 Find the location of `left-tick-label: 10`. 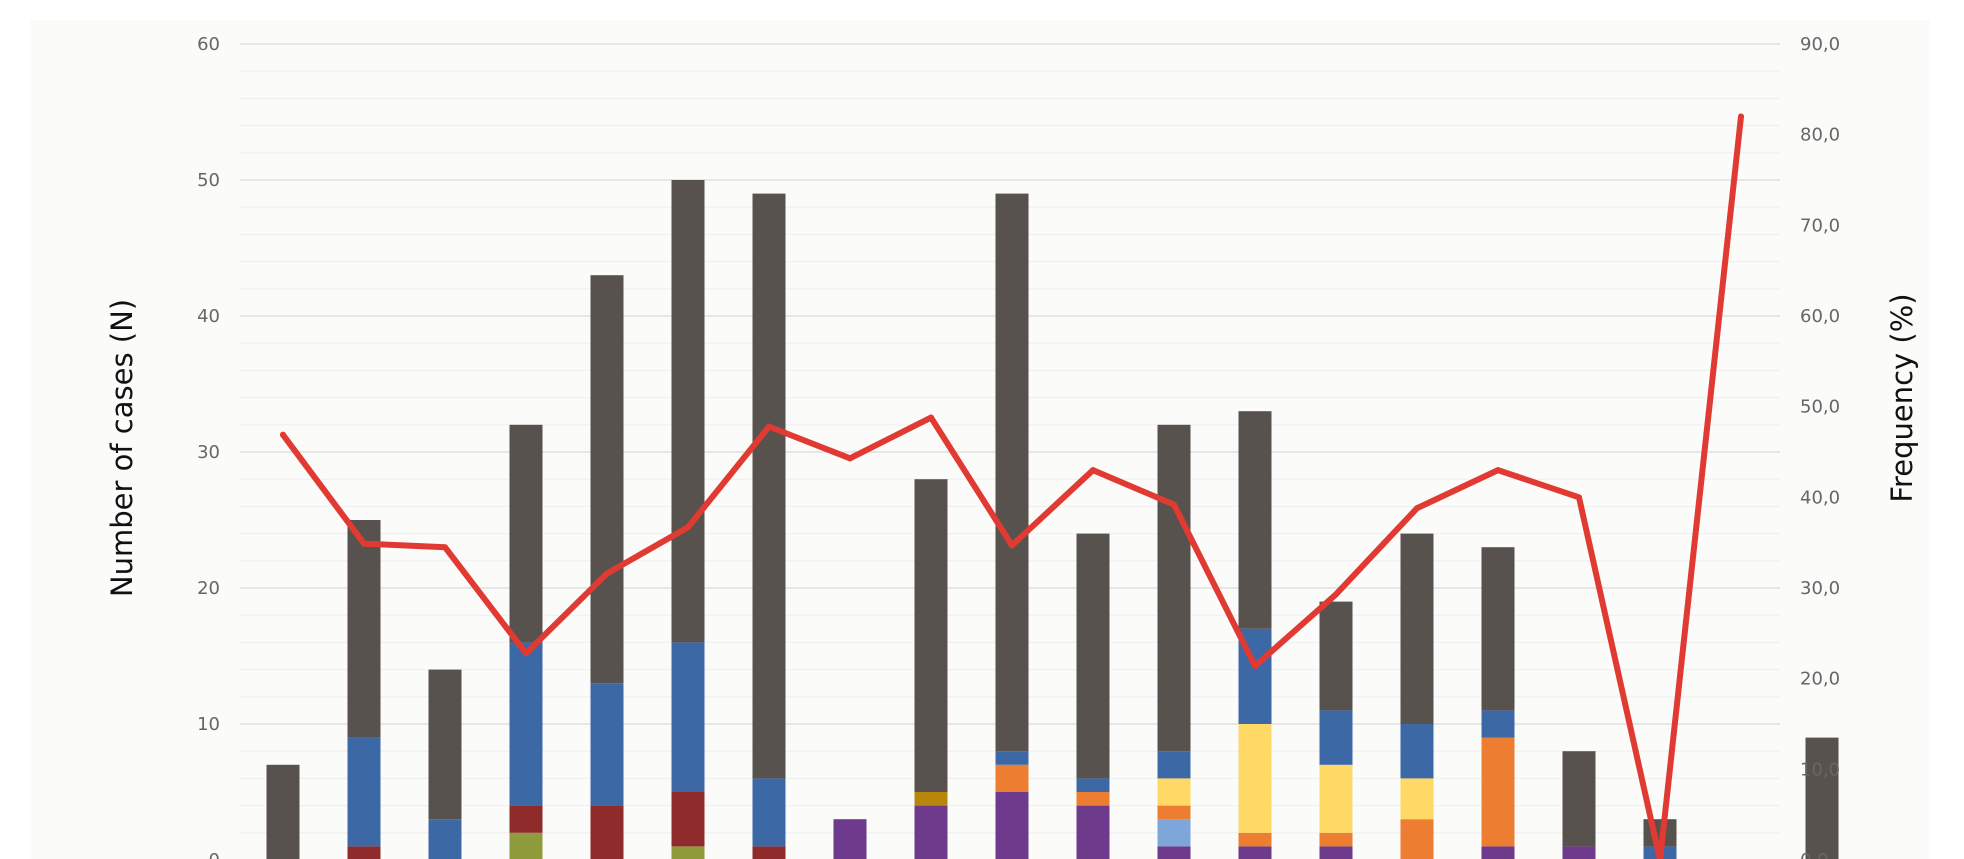

left-tick-label: 10 is located at coordinates (208, 724).